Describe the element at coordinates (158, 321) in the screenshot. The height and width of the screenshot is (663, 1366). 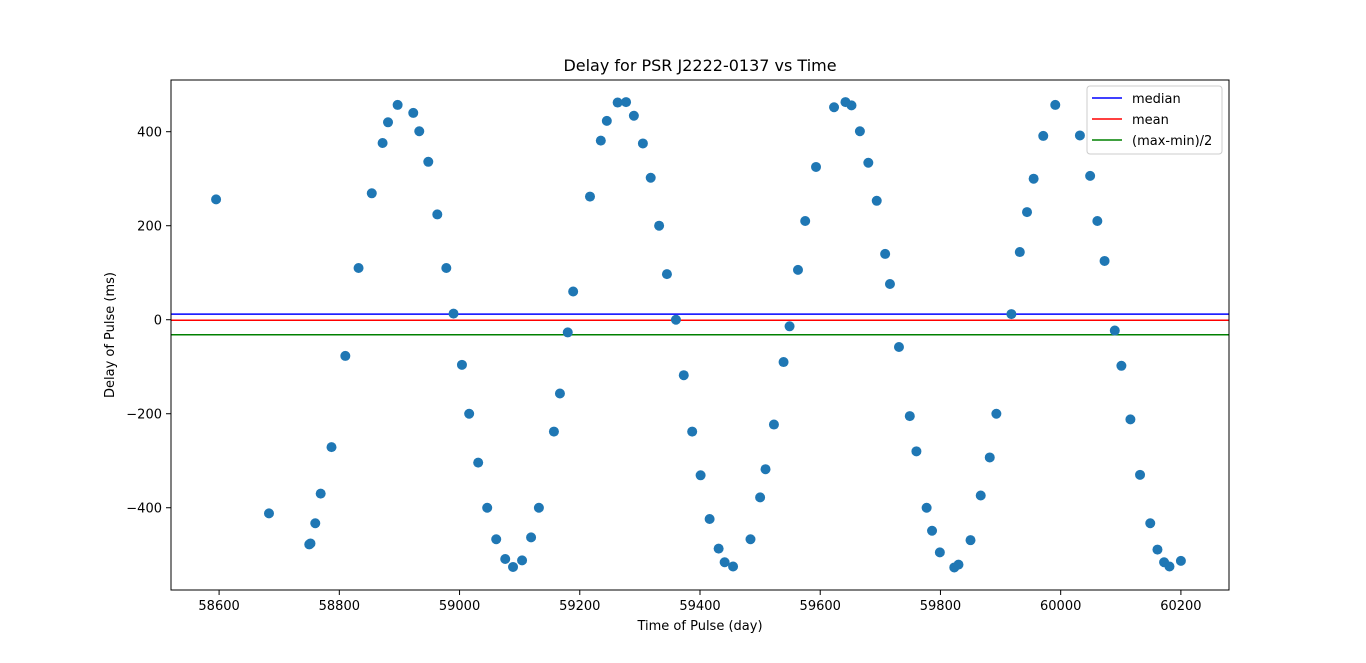
I see `y-tick-label: 0` at that location.